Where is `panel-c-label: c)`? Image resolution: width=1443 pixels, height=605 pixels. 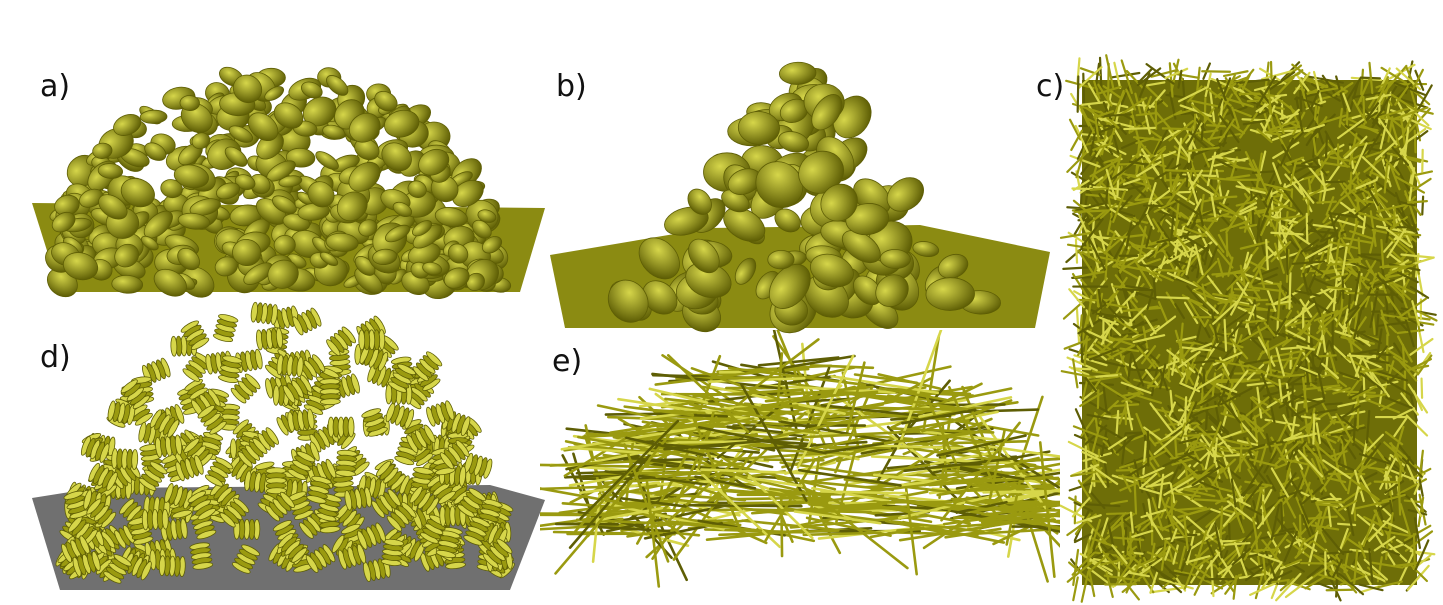
panel-c-label: c) is located at coordinates (1050, 86).